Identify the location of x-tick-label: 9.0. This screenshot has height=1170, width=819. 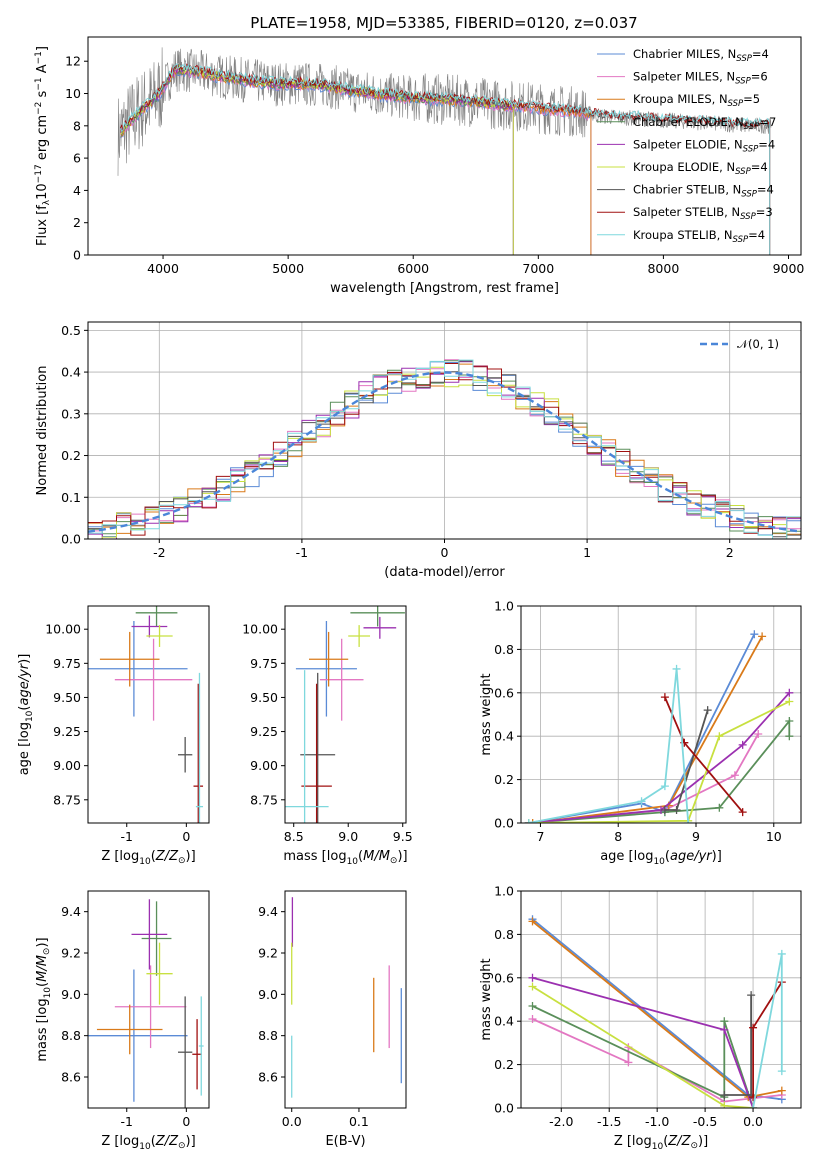
(348, 836).